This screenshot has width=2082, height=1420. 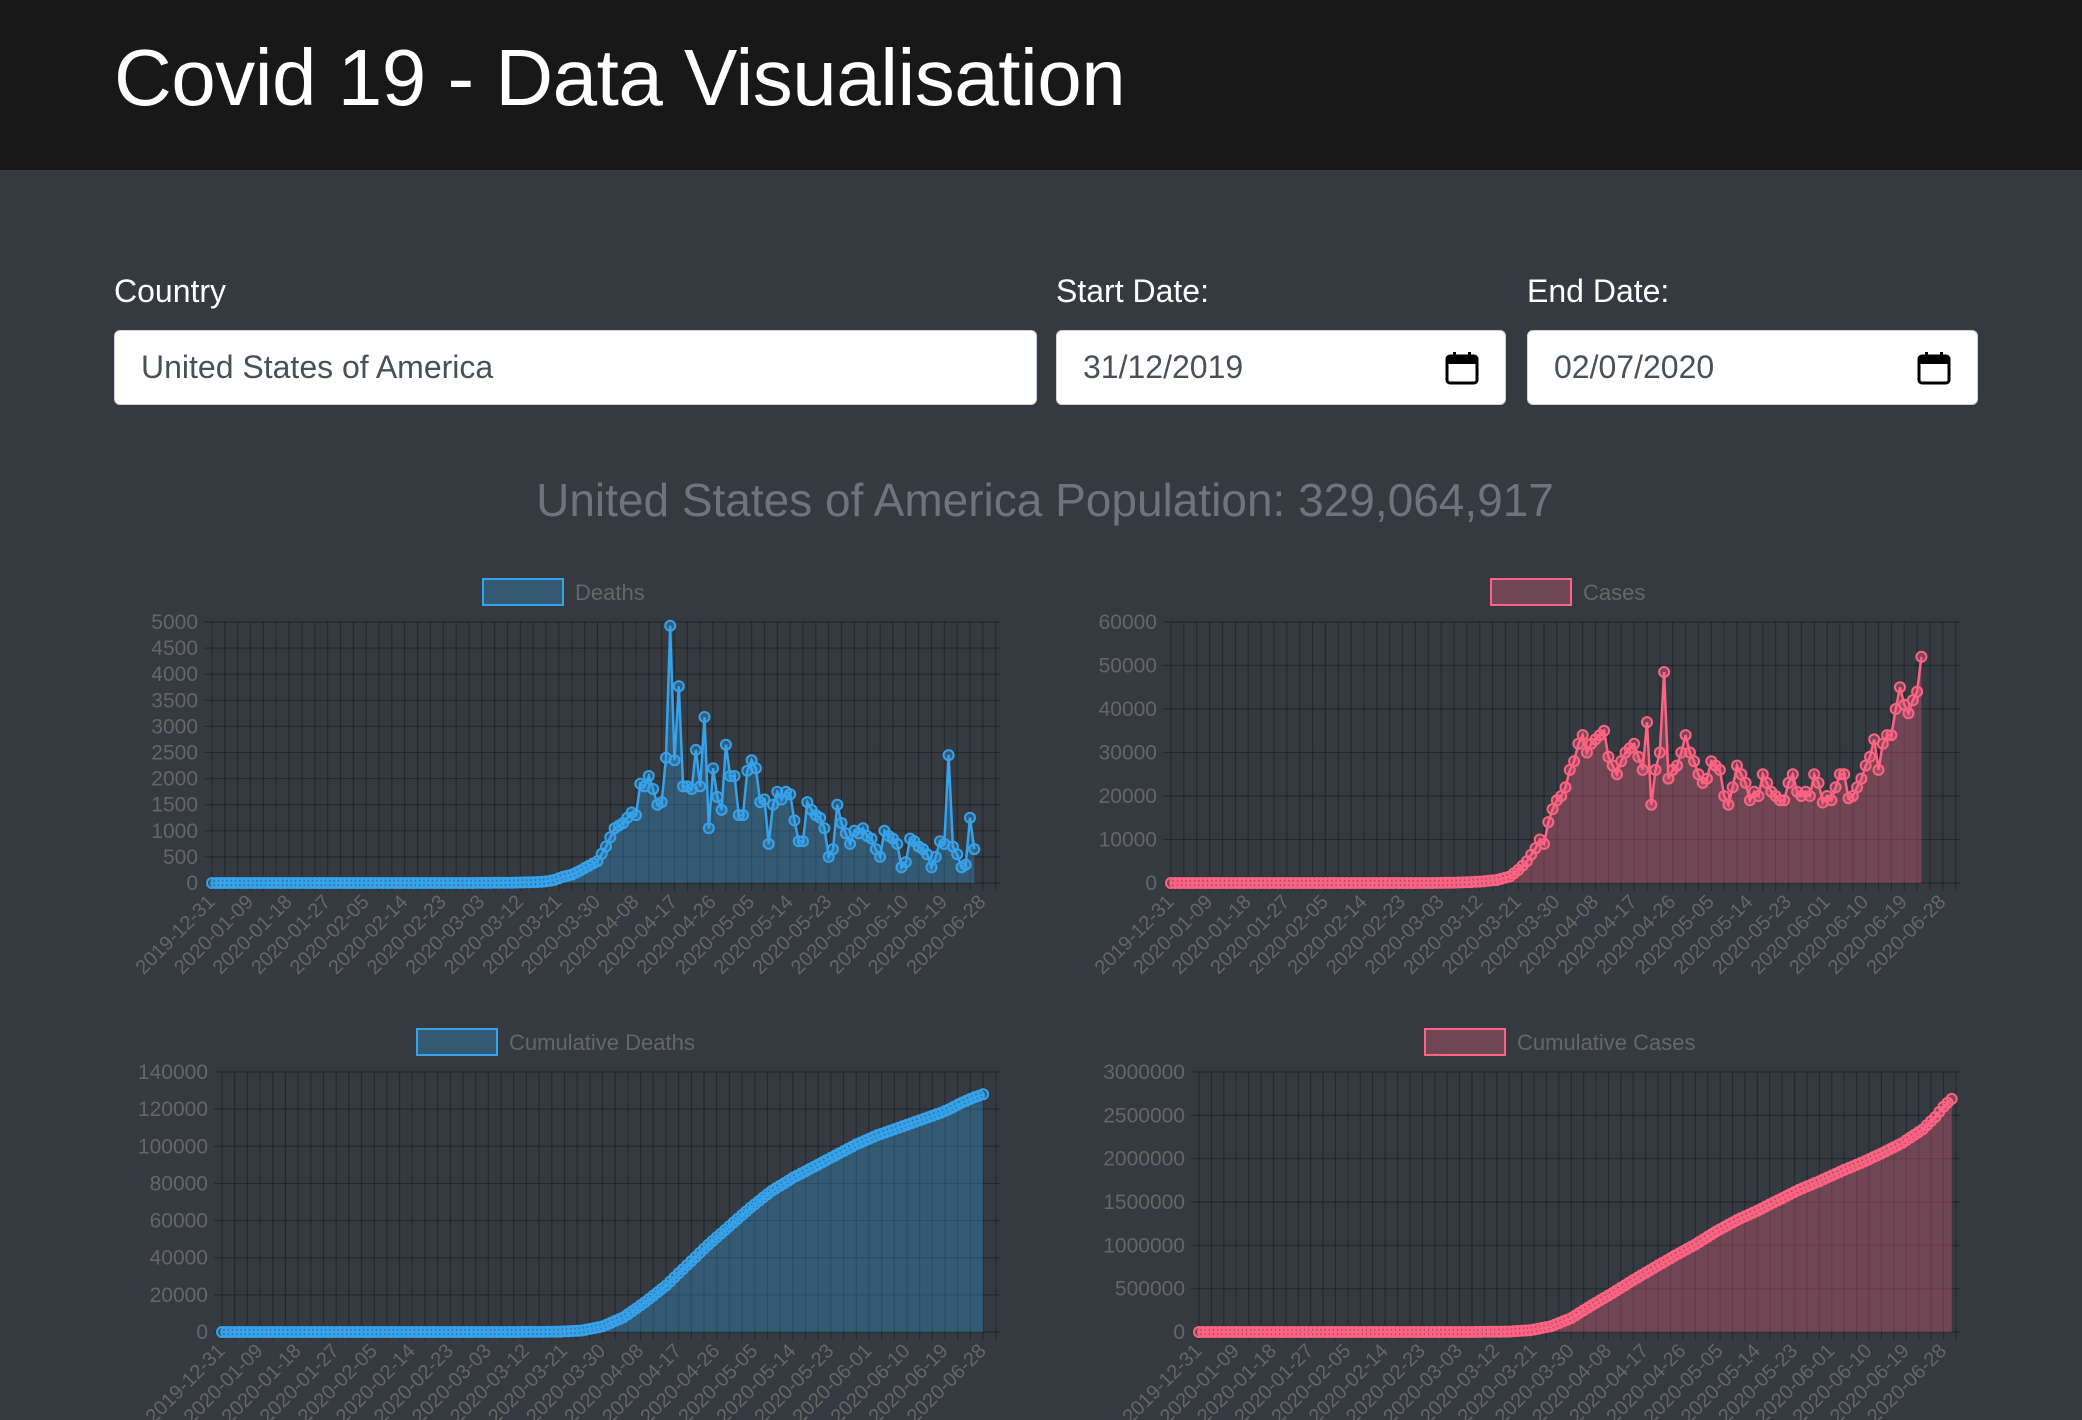 I want to click on country-input: United States of America, so click(x=575, y=367).